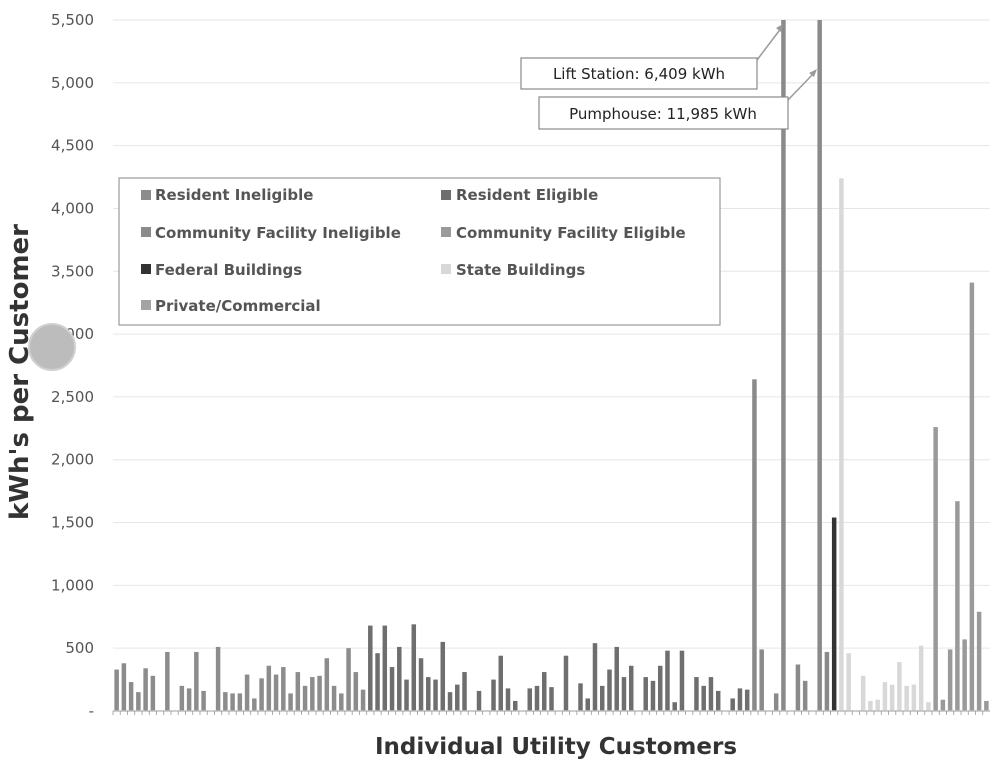 Image resolution: width=991 pixels, height=764 pixels. I want to click on legend-label-private-commercial: Private/Commercial, so click(238, 306).